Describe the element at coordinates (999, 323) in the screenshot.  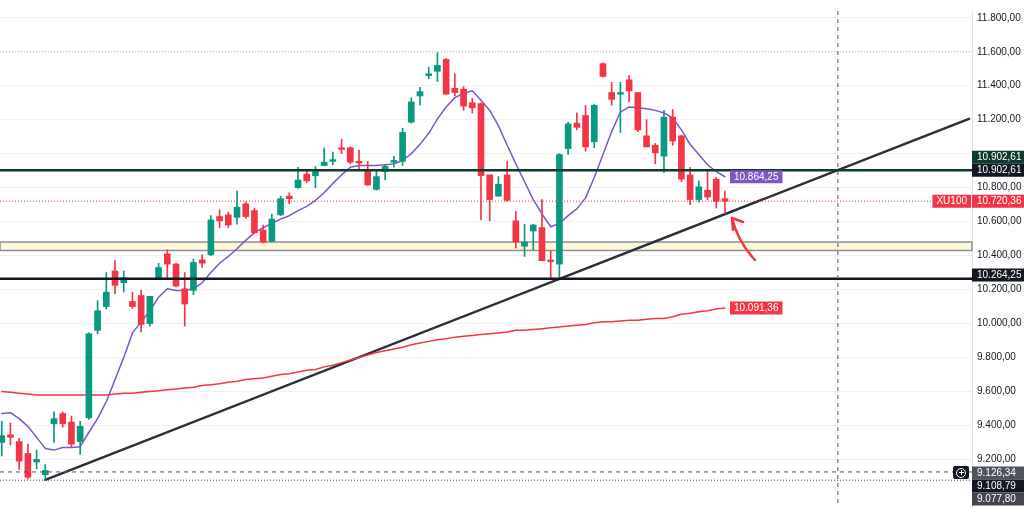
I see `y-tick-label: 10.000,00` at that location.